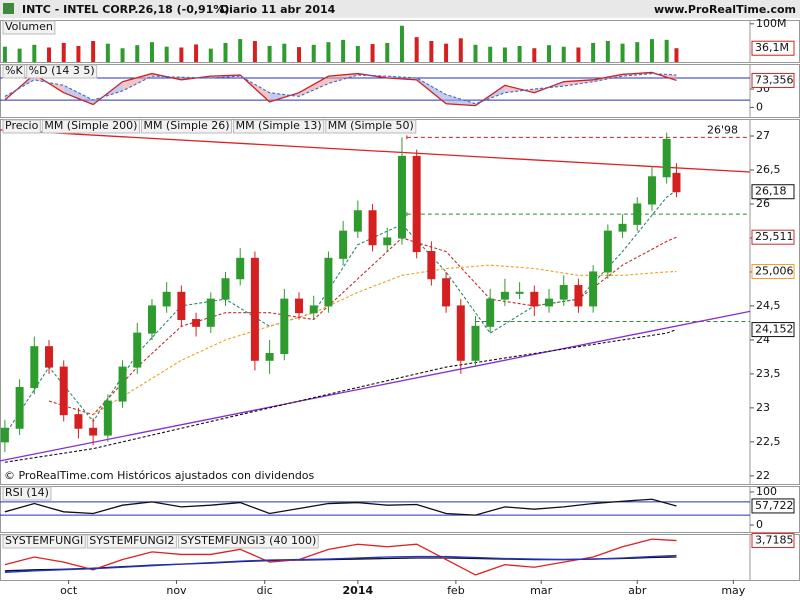 Image resolution: width=800 pixels, height=600 pixels. I want to click on value-tag-label: 24,152, so click(774, 329).